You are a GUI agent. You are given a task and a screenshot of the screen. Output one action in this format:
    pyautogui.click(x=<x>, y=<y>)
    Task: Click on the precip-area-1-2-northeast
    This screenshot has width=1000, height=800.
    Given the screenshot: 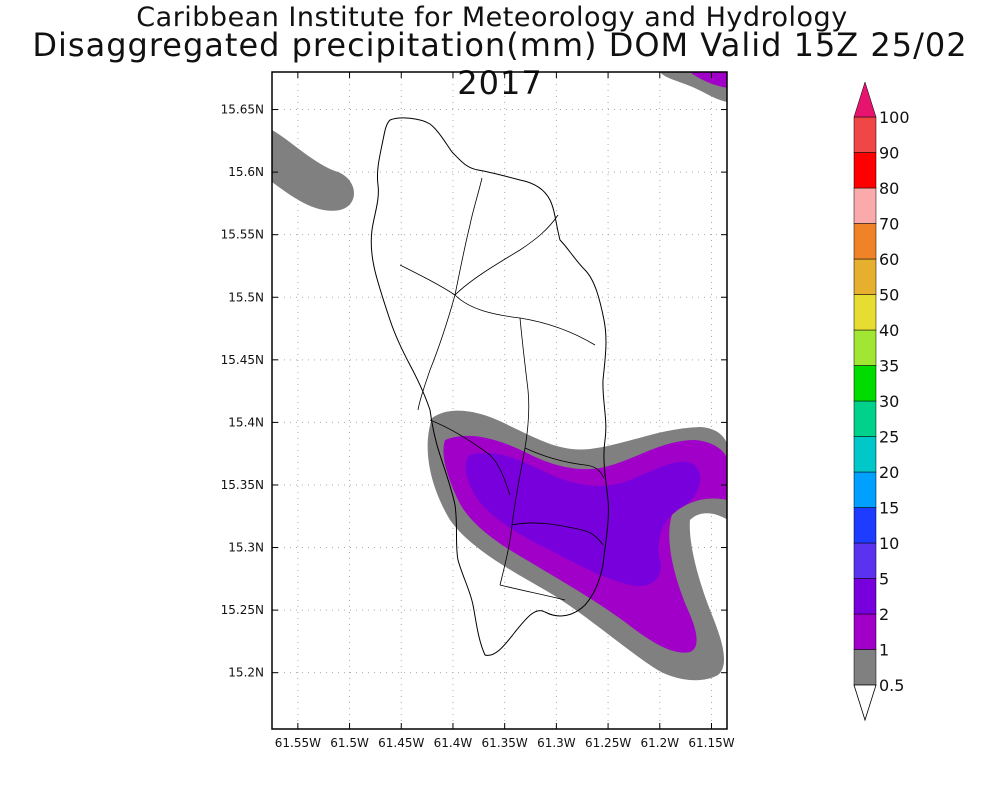 What is the action you would take?
    pyautogui.click(x=708, y=80)
    